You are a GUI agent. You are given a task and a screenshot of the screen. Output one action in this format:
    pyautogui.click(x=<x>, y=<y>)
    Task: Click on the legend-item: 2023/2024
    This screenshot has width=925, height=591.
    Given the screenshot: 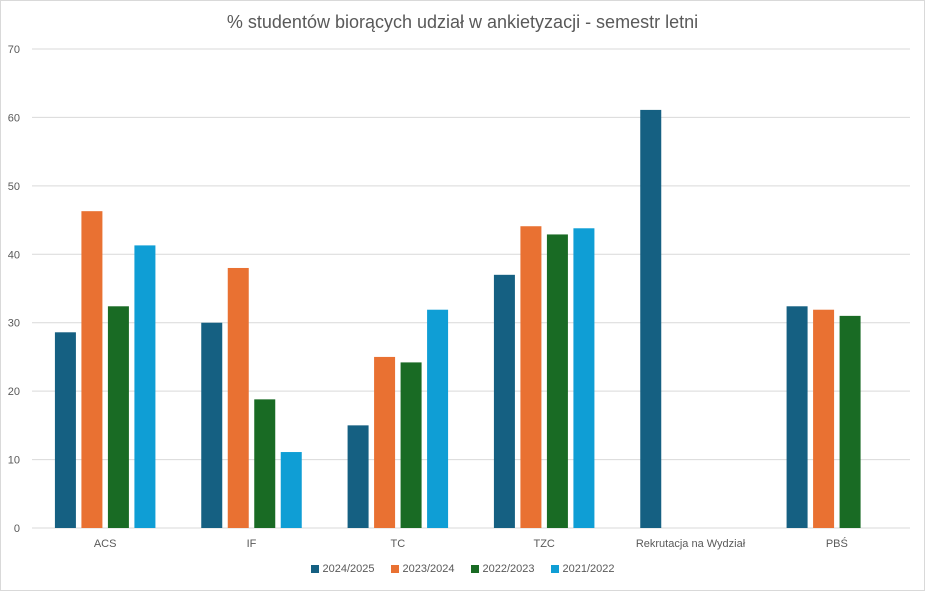 What is the action you would take?
    pyautogui.click(x=422, y=569)
    